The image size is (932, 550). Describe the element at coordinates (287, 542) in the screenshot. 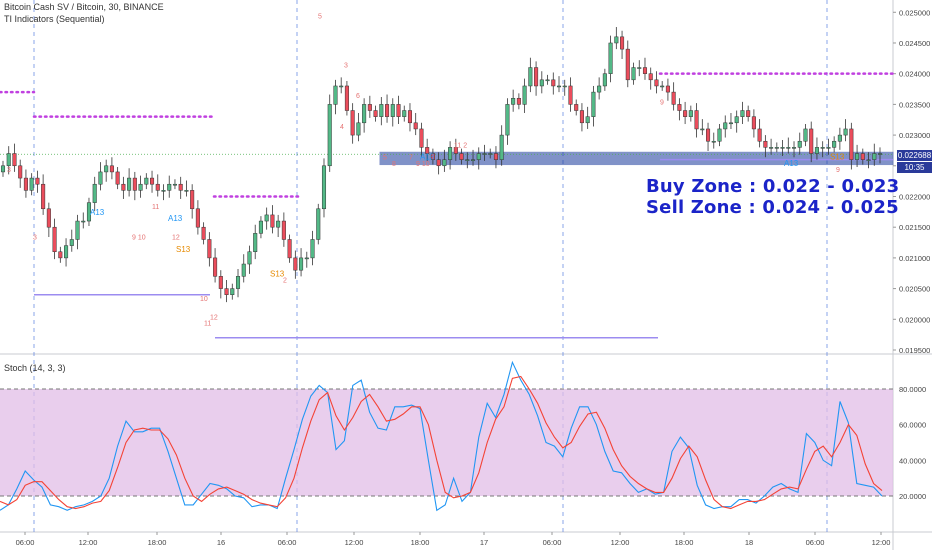

I see `time-axis-label: 06:00` at that location.